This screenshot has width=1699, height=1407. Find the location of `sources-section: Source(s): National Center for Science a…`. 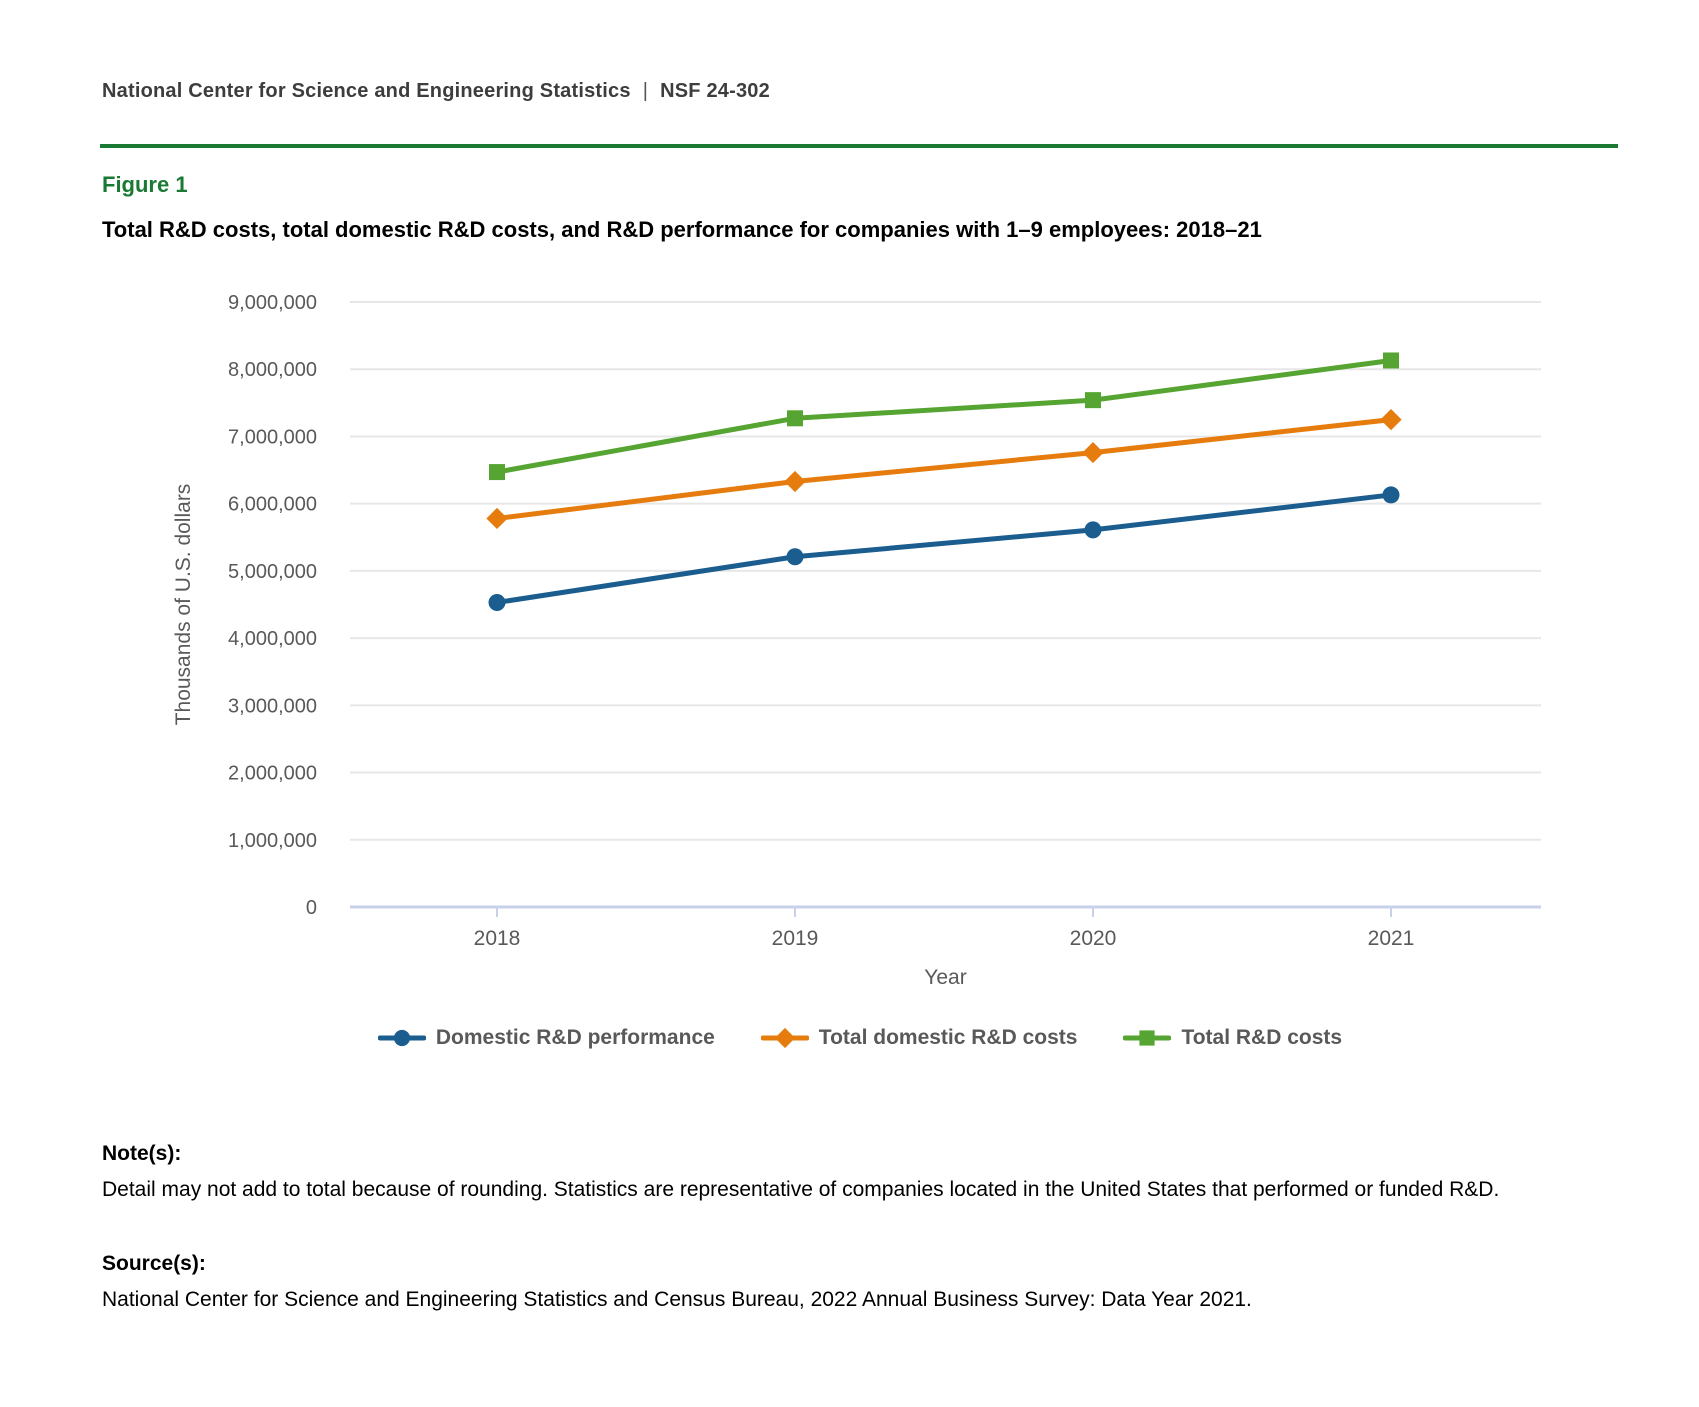

sources-section: Source(s): National Center for Science a… is located at coordinates (850, 1282).